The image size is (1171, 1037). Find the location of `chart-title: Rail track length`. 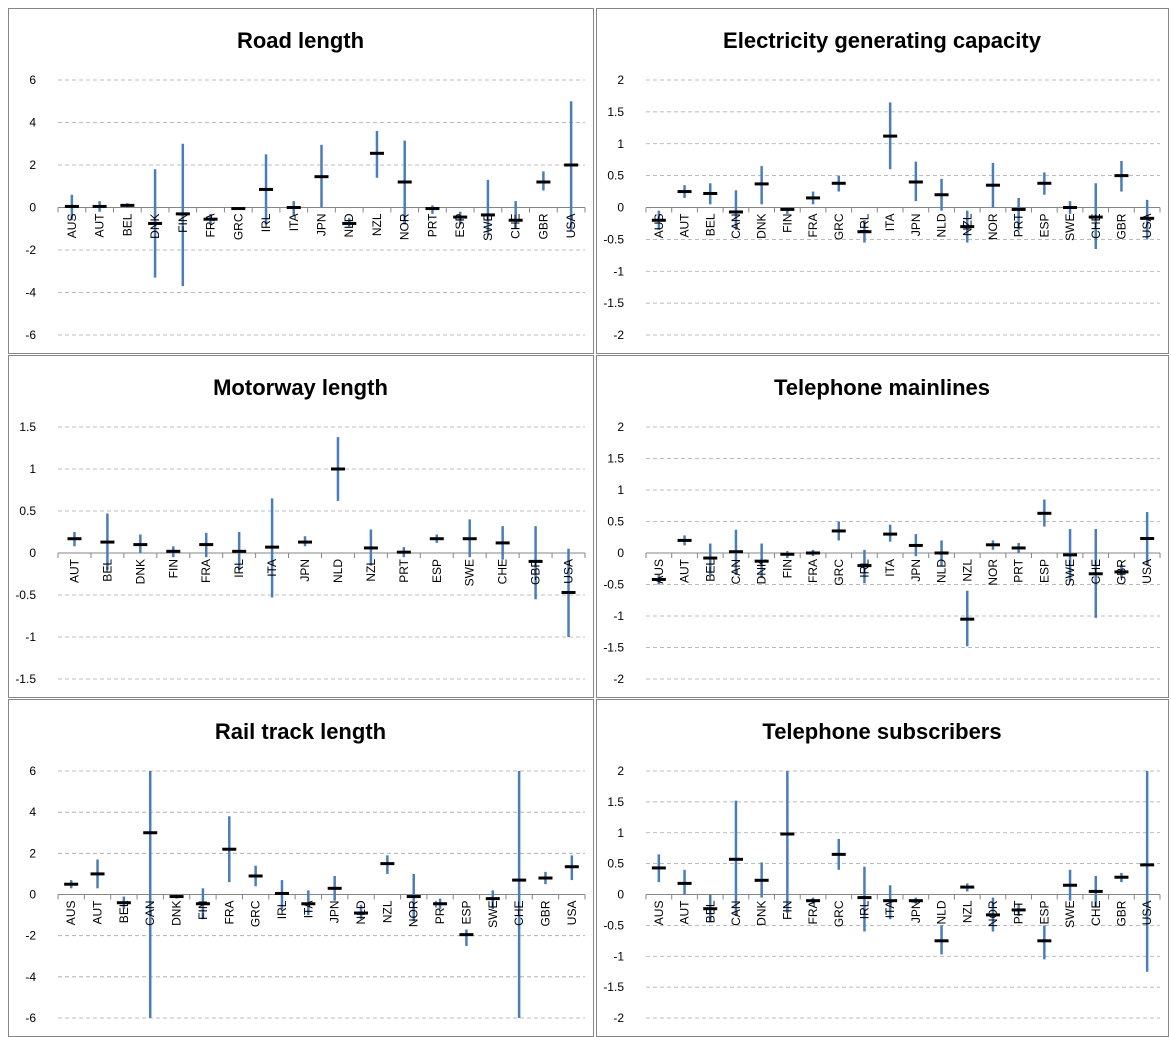

chart-title: Rail track length is located at coordinates (300, 731).